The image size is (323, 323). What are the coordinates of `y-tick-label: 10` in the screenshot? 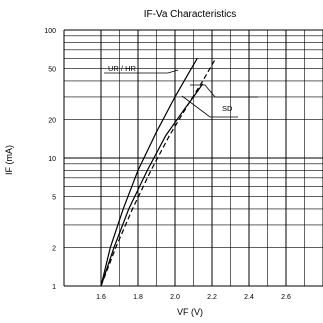 It's located at (52, 159).